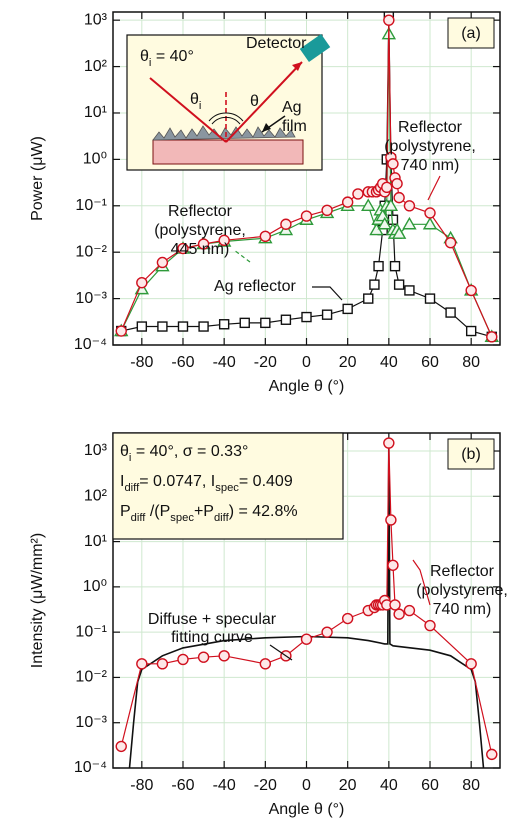  What do you see at coordinates (471, 33) in the screenshot?
I see `panel-label: (a)` at bounding box center [471, 33].